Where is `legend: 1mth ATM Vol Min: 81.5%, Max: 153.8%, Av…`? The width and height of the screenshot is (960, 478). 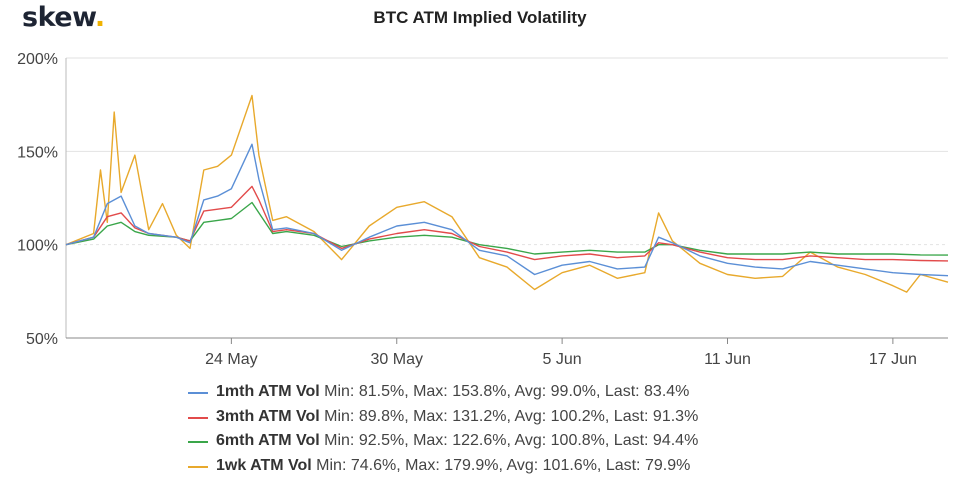 legend: 1mth ATM Vol Min: 81.5%, Max: 153.8%, Av… is located at coordinates (443, 429).